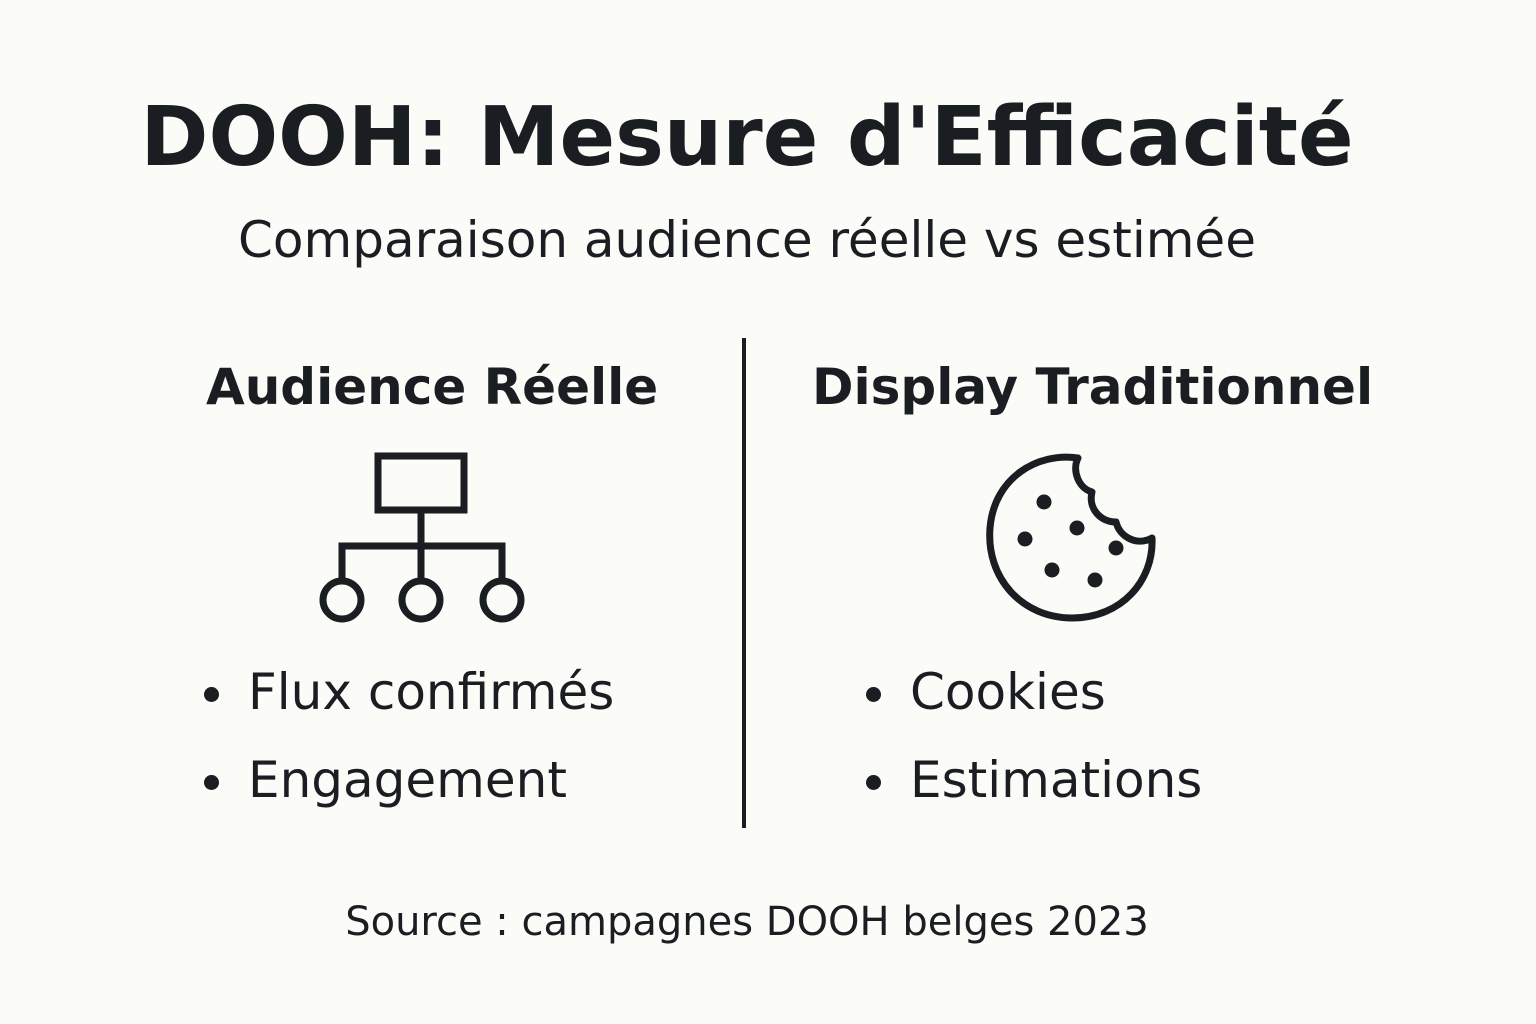 This screenshot has height=1024, width=1536. I want to click on column-heading-audience-reelle: Audience Réelle, so click(432, 387).